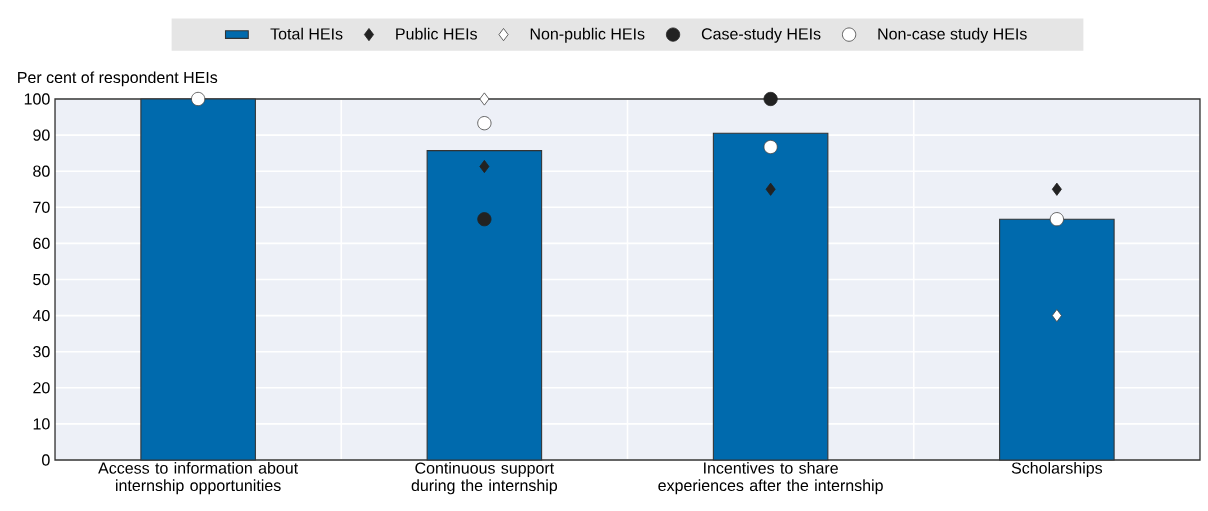  I want to click on y-tick-label: 50, so click(41, 279).